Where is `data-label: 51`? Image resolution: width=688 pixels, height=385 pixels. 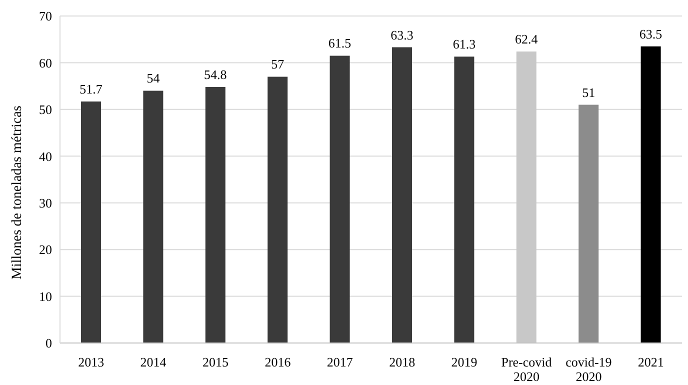 data-label: 51 is located at coordinates (589, 92).